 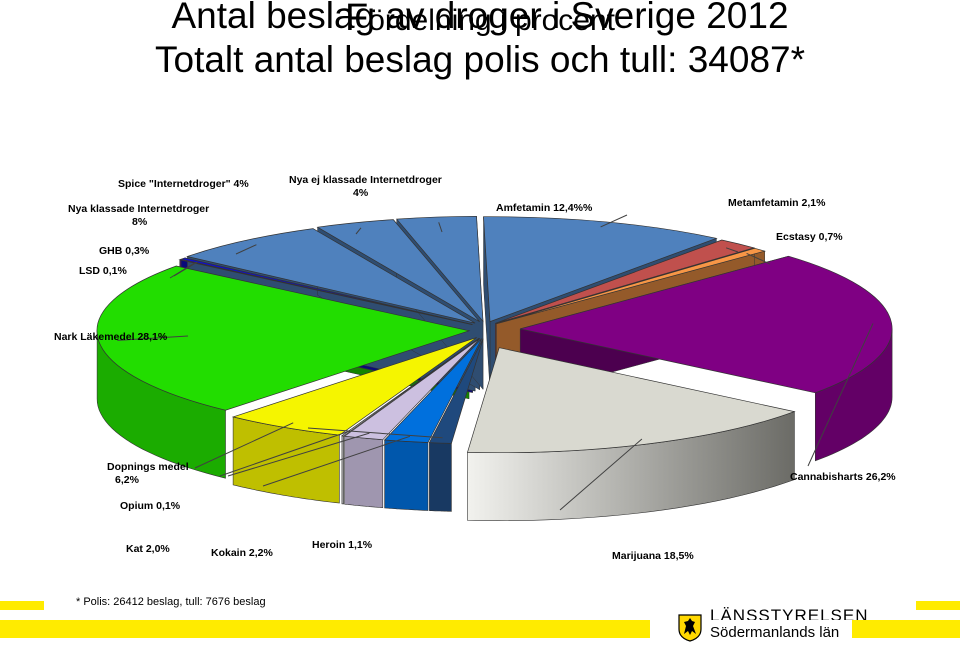 I want to click on slice-label-opium-0-1: Opium 0,1%, so click(x=150, y=506).